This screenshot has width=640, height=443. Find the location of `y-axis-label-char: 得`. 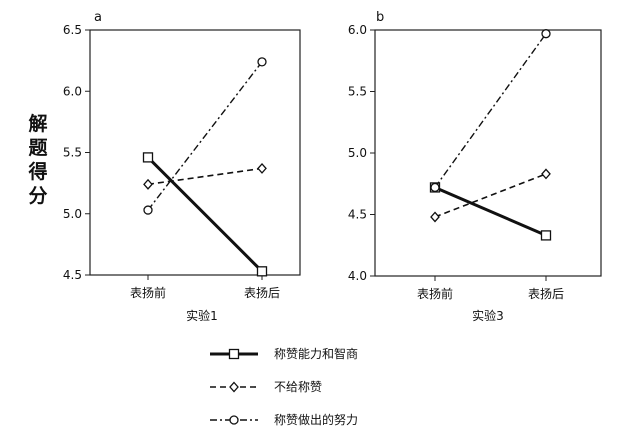

y-axis-label-char: 得 is located at coordinates (37, 171).